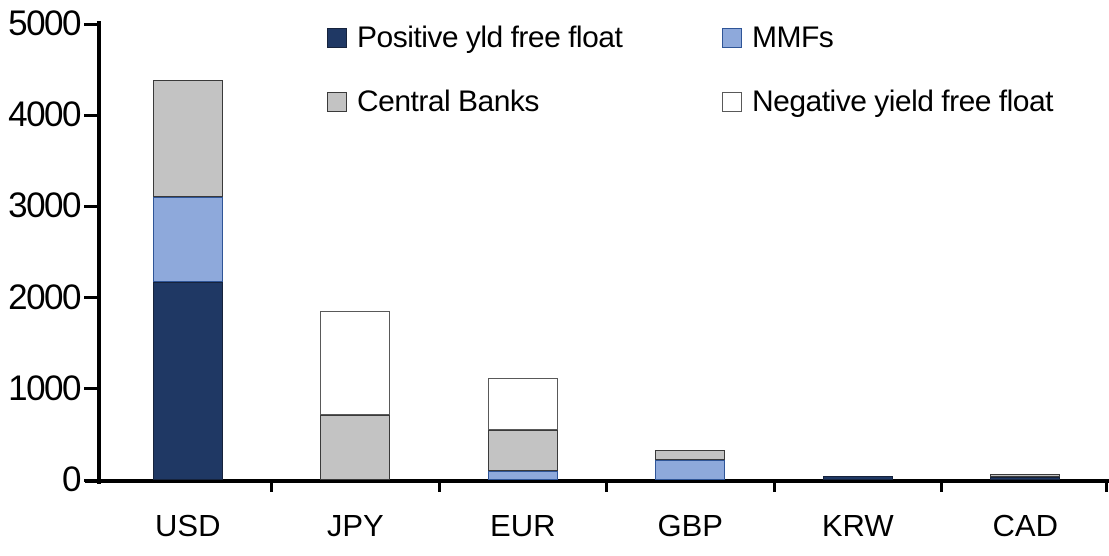 This screenshot has width=1109, height=556. Describe the element at coordinates (857, 525) in the screenshot. I see `x-axis-category-label: KRW` at that location.